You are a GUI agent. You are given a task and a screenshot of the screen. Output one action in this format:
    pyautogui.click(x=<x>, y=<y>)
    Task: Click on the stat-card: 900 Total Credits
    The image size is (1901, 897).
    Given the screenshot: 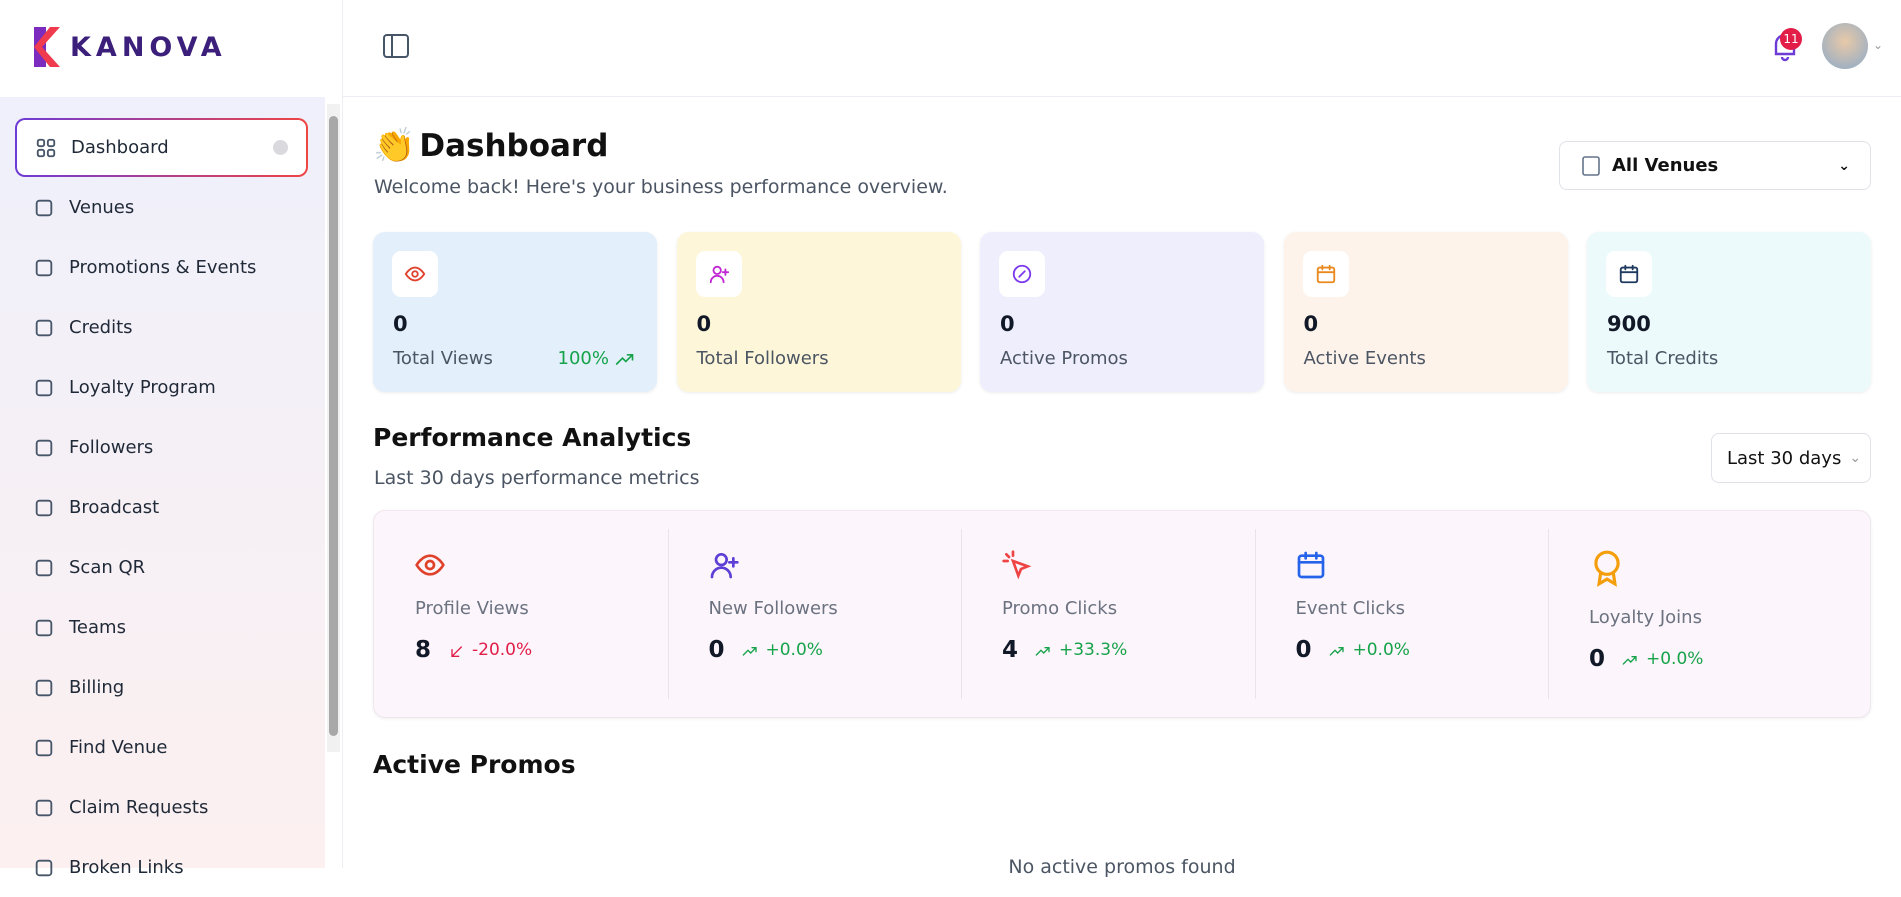 What is the action you would take?
    pyautogui.click(x=1729, y=312)
    